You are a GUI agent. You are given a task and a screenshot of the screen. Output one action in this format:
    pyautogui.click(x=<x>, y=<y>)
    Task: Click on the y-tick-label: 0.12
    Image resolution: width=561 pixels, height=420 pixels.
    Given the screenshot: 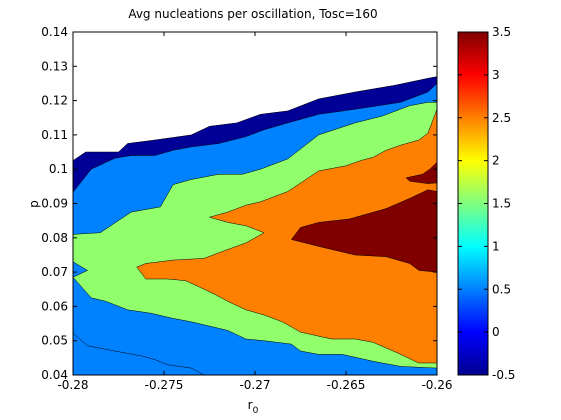 What is the action you would take?
    pyautogui.click(x=54, y=101)
    